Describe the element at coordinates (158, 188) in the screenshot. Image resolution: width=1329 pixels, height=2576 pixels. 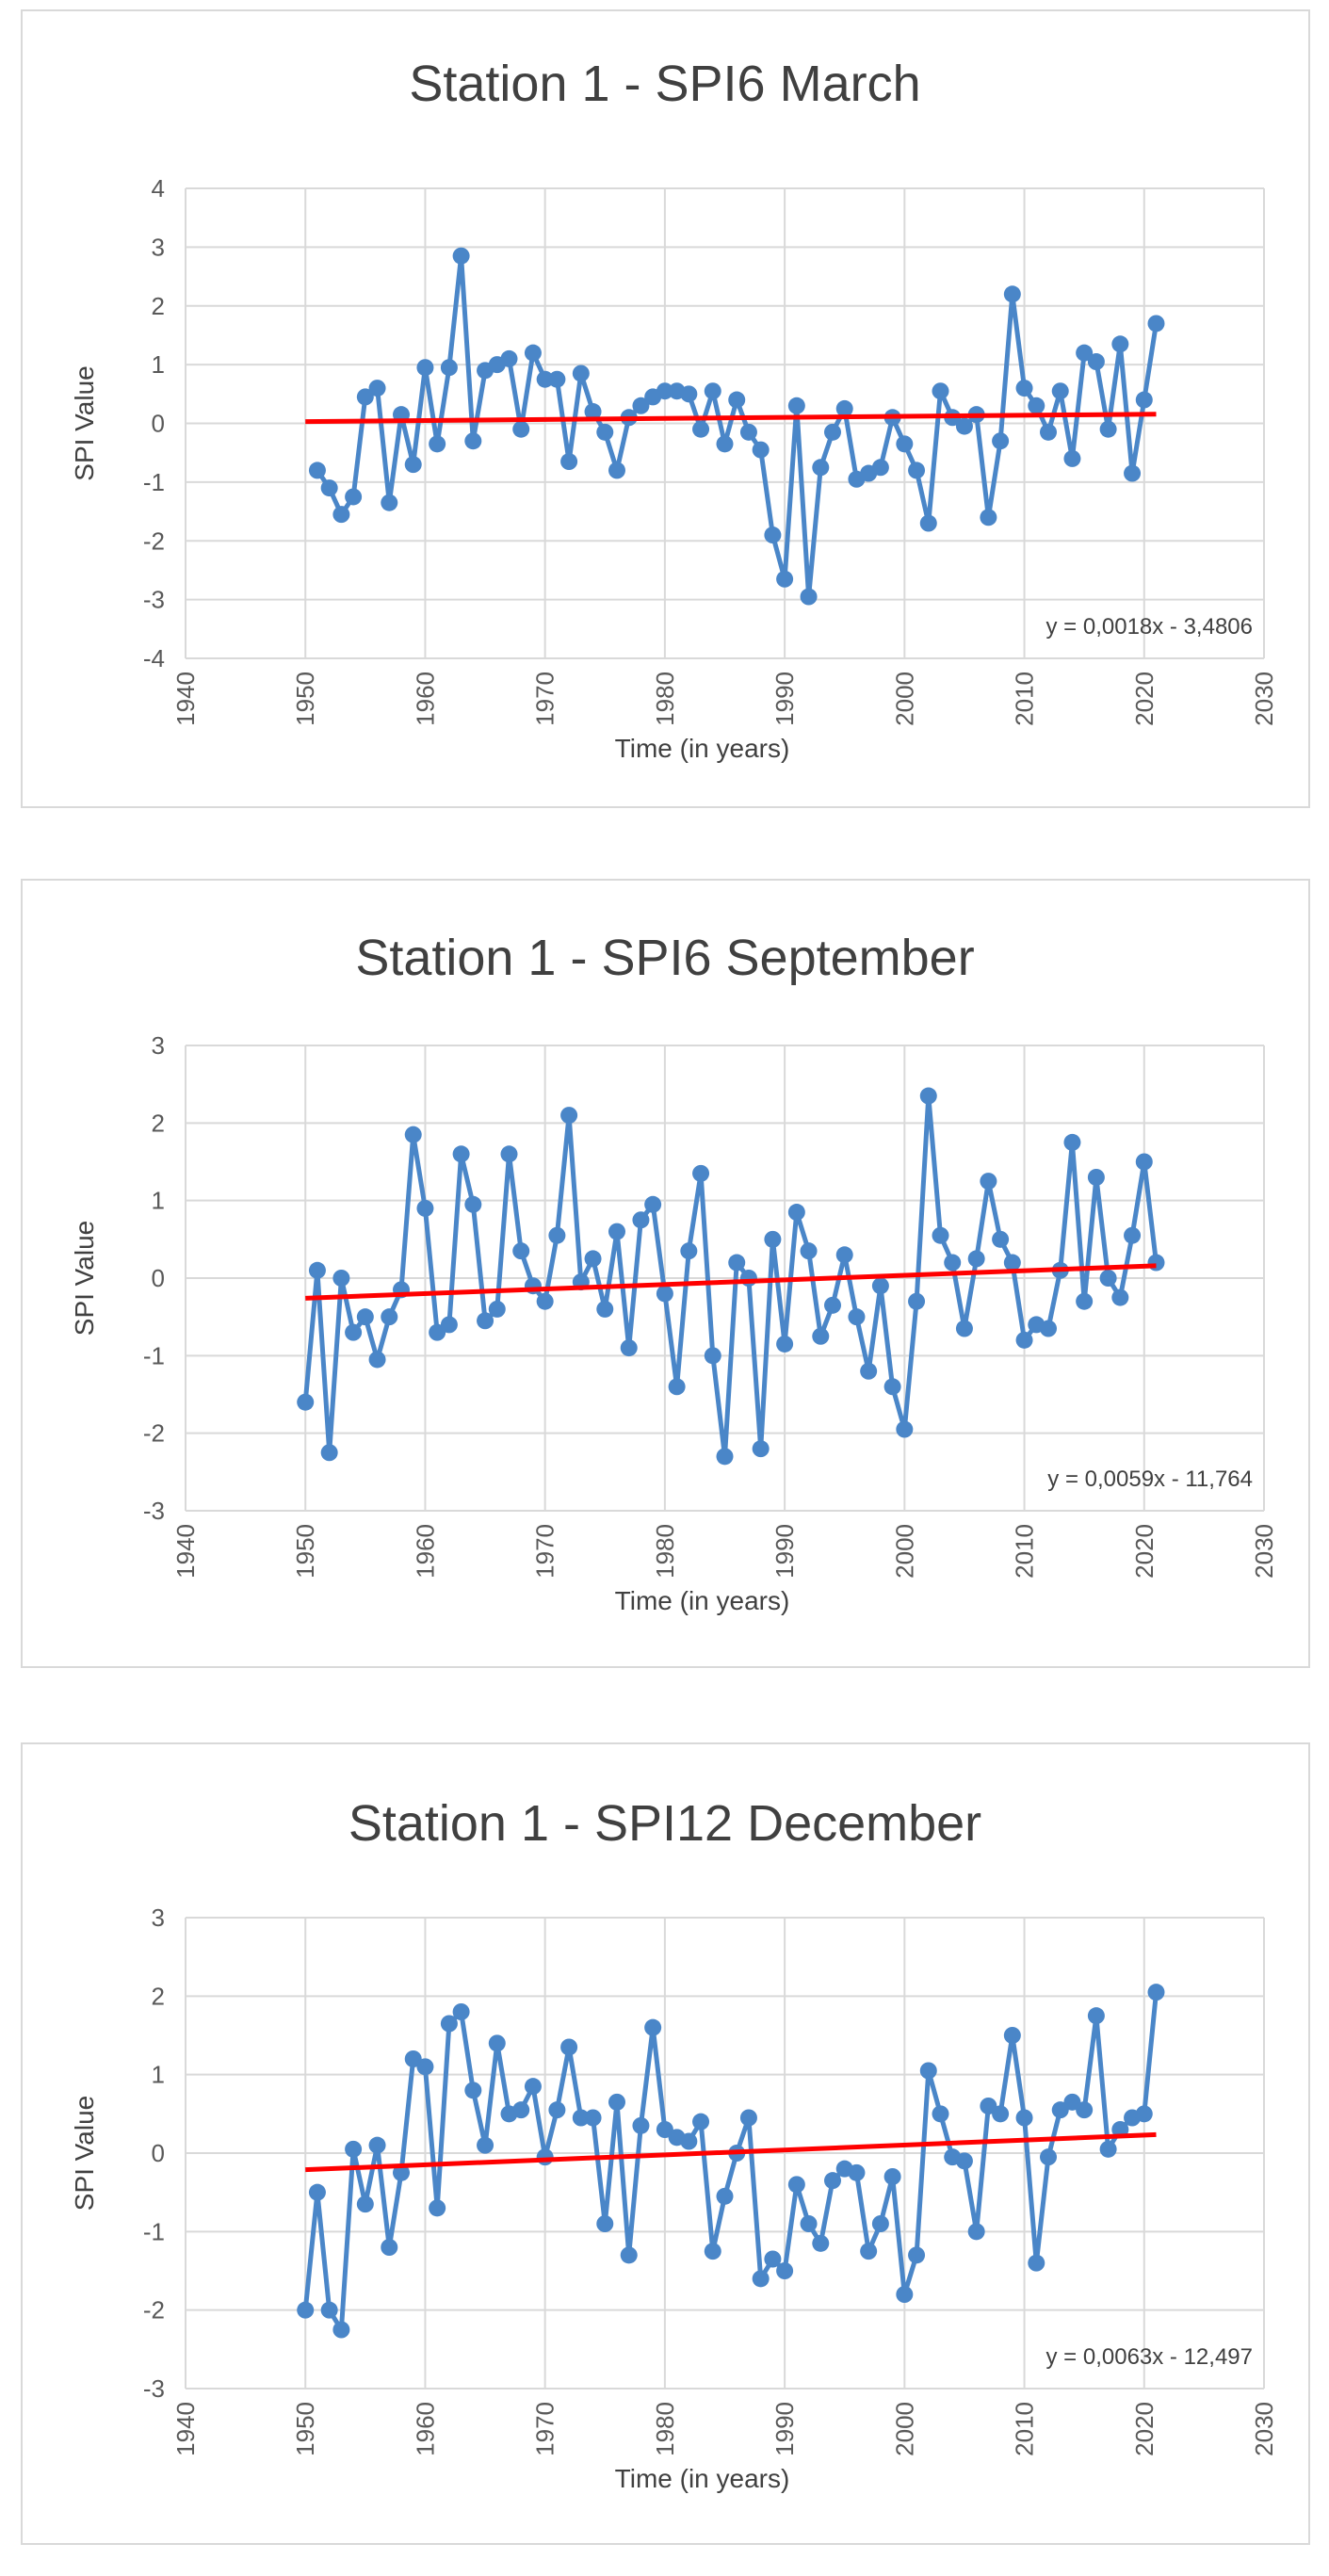
I see `y-tick-label: 4` at that location.